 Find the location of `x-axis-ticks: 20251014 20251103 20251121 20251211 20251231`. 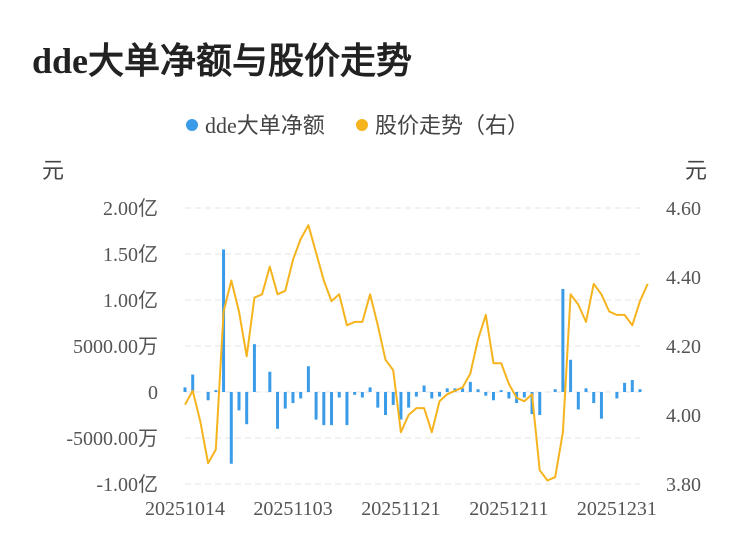

x-axis-ticks: 20251014 20251103 20251121 20251211 20251231 is located at coordinates (401, 509).